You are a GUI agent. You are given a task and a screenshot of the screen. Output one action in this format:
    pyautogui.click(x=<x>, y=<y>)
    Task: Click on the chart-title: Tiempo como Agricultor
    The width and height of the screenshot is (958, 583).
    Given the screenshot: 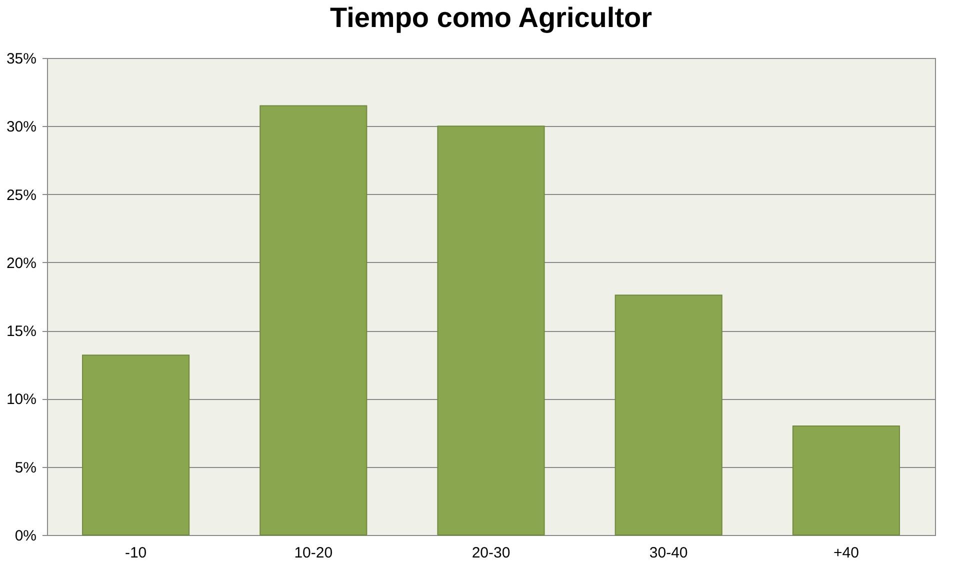 What is the action you would take?
    pyautogui.click(x=491, y=17)
    